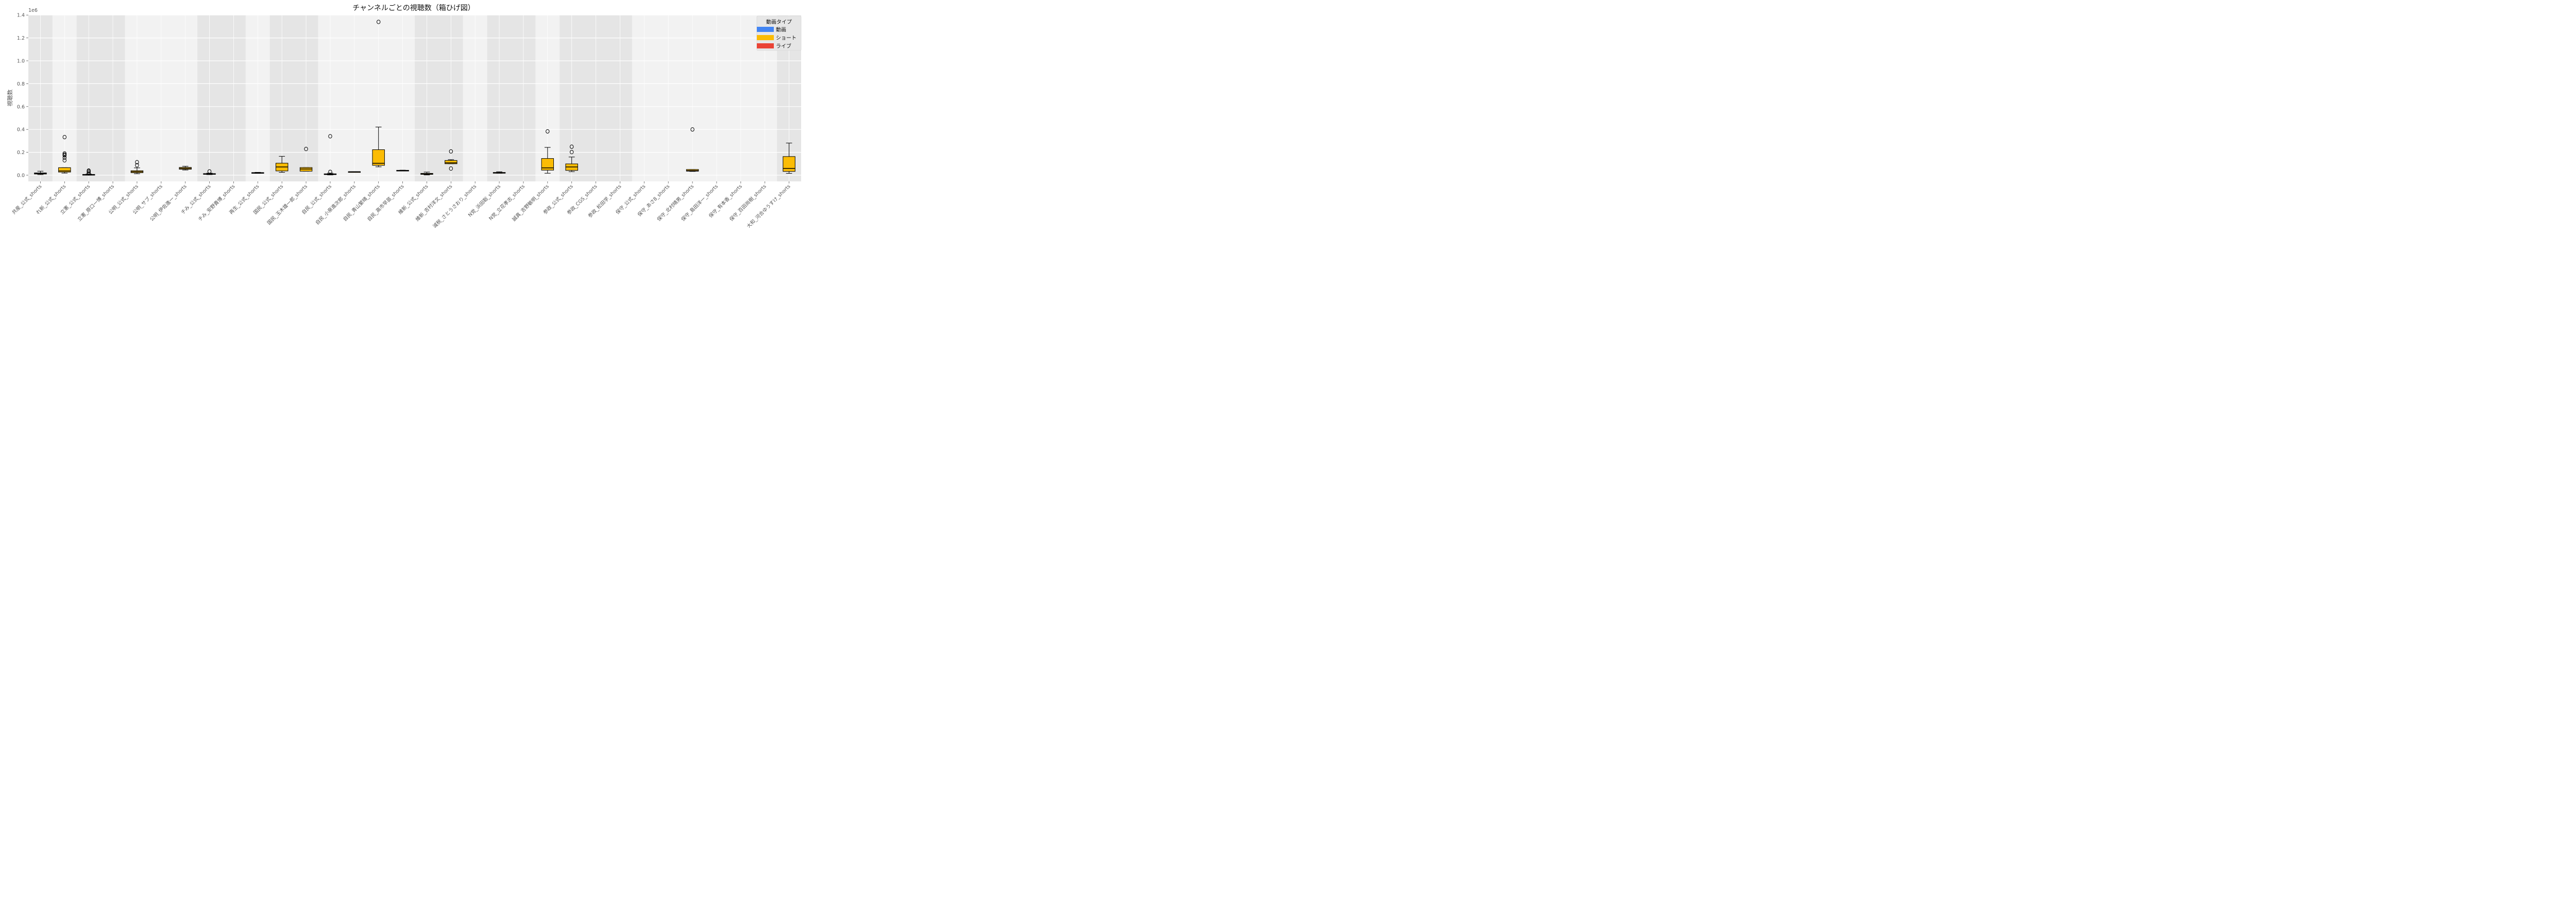 This screenshot has height=911, width=2576. Describe the element at coordinates (455, 205) in the screenshot. I see `x-tick-label: 減税_さとうさおり_shorts` at that location.